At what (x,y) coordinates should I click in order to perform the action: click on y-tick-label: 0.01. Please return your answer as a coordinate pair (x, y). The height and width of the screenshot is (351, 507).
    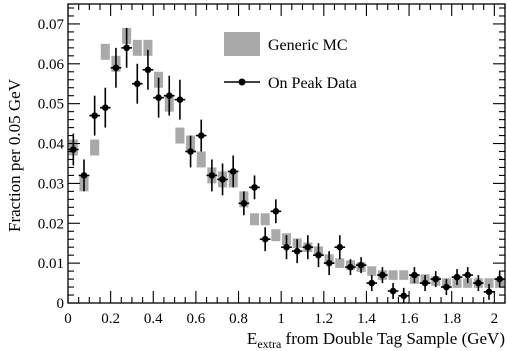
    Looking at the image, I should click on (51, 264).